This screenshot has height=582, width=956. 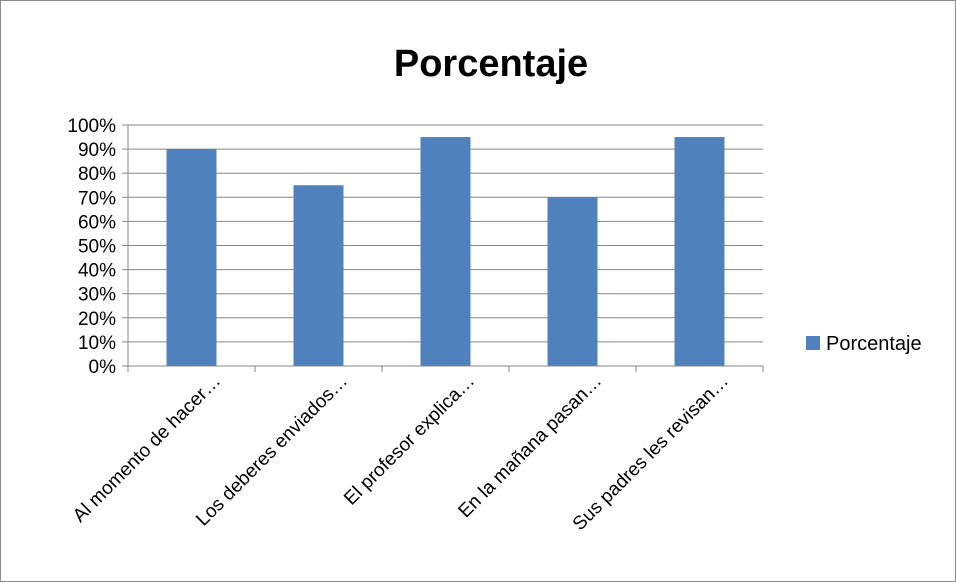 I want to click on y-tick-label: 80%, so click(x=97, y=174).